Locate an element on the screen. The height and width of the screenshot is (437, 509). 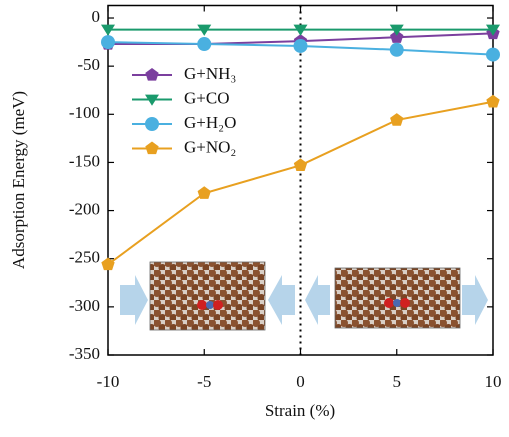
inset-left is located at coordinates (207, 296).